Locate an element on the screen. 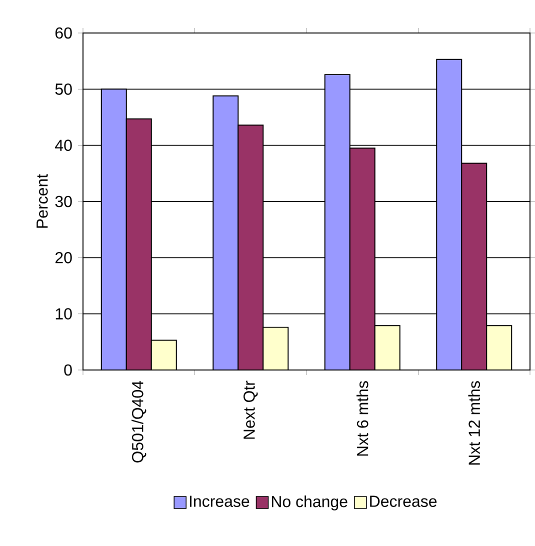  y-tick-label: 30 is located at coordinates (63, 202).